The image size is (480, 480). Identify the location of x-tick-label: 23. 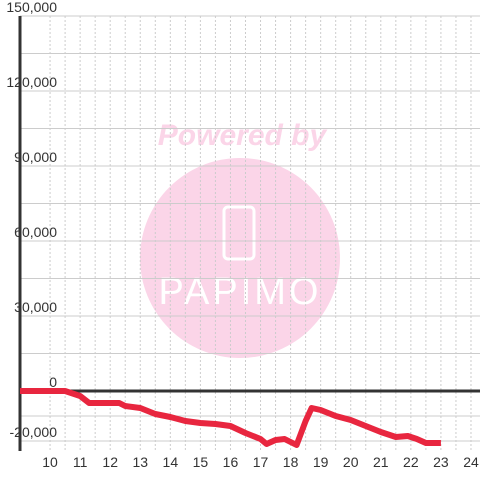
(441, 462).